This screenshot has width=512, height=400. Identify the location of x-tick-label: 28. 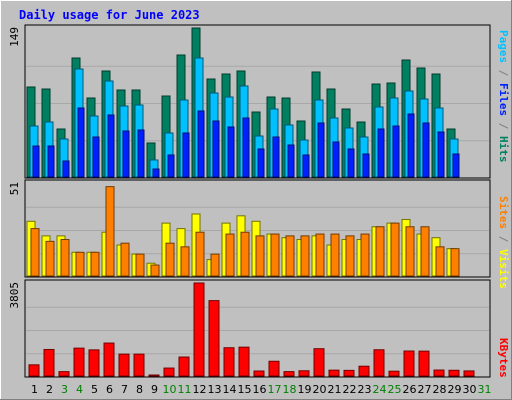
(440, 389).